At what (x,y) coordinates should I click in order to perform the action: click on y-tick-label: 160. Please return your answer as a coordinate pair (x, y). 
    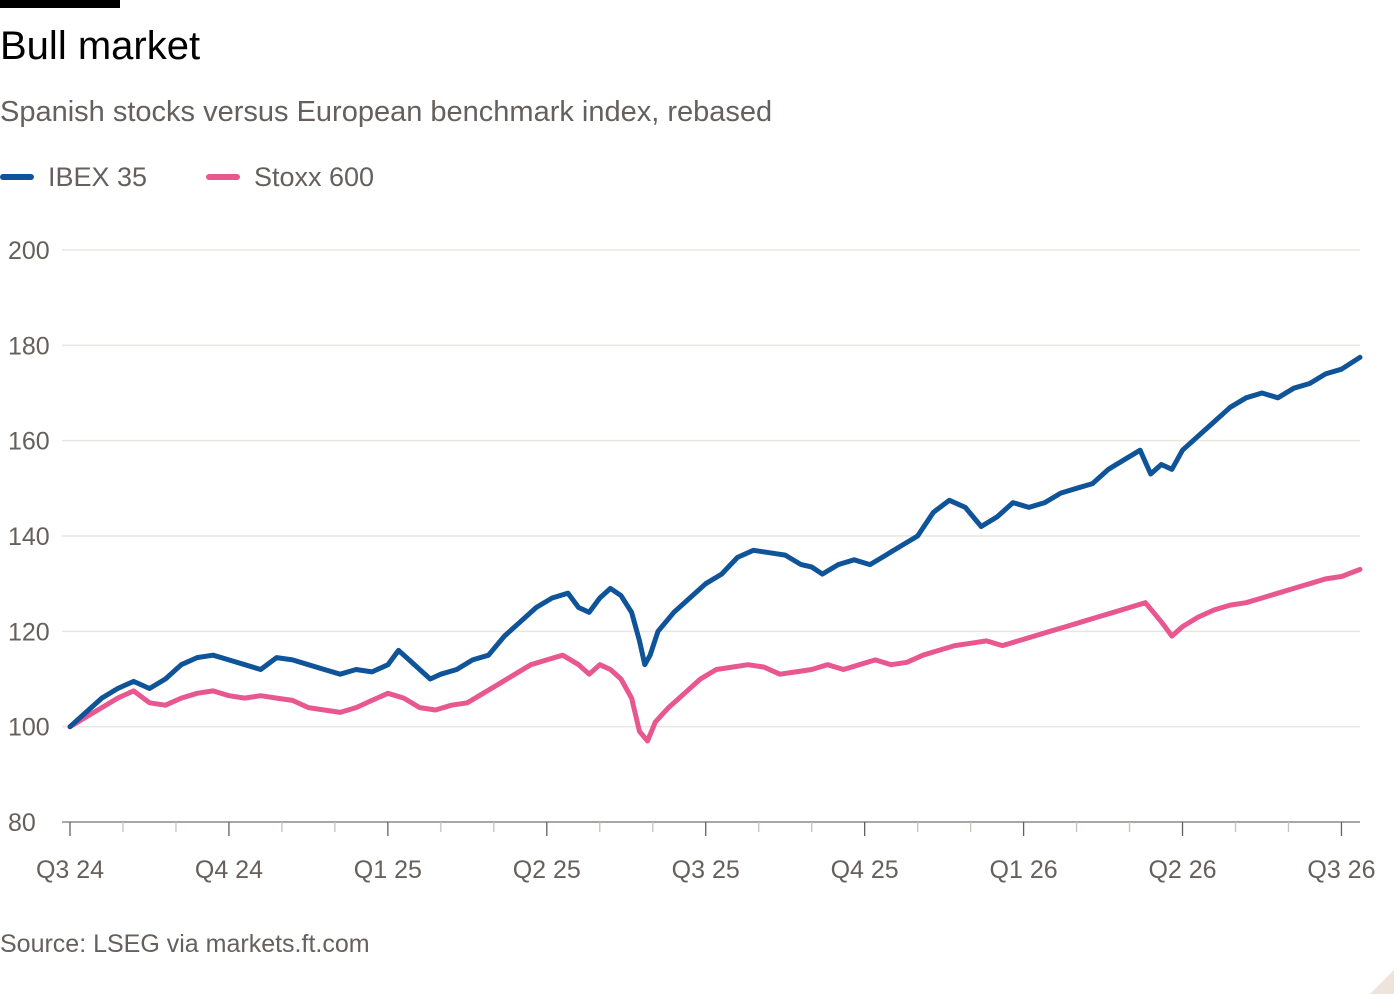
    Looking at the image, I should click on (29, 442).